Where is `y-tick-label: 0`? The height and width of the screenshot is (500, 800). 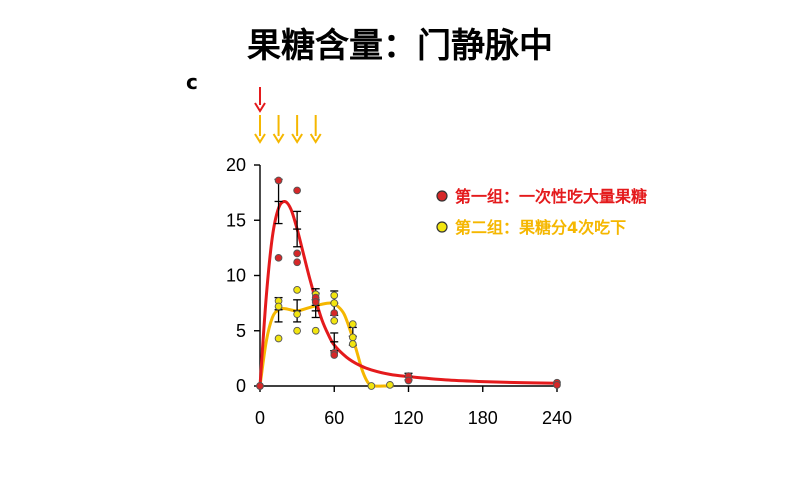
y-tick-label: 0 is located at coordinates (241, 386).